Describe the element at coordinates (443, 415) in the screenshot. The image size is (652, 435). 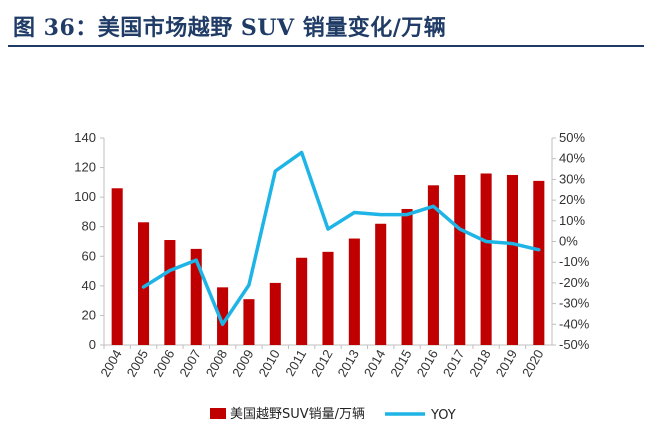
I see `legend-label-yoy: YOY` at that location.